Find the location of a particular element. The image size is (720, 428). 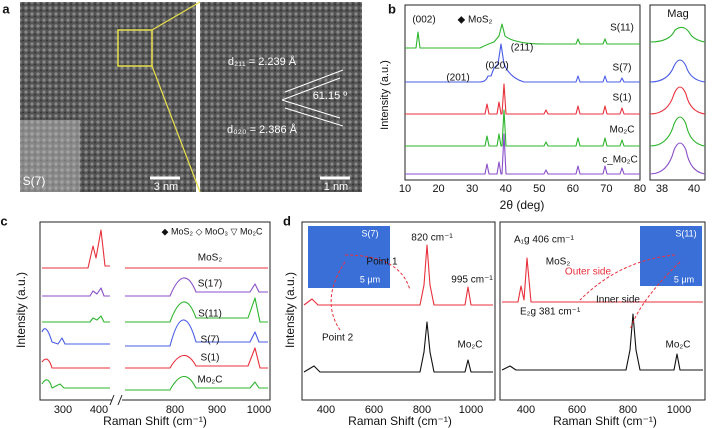

inset-left is located at coordinates (349, 257).